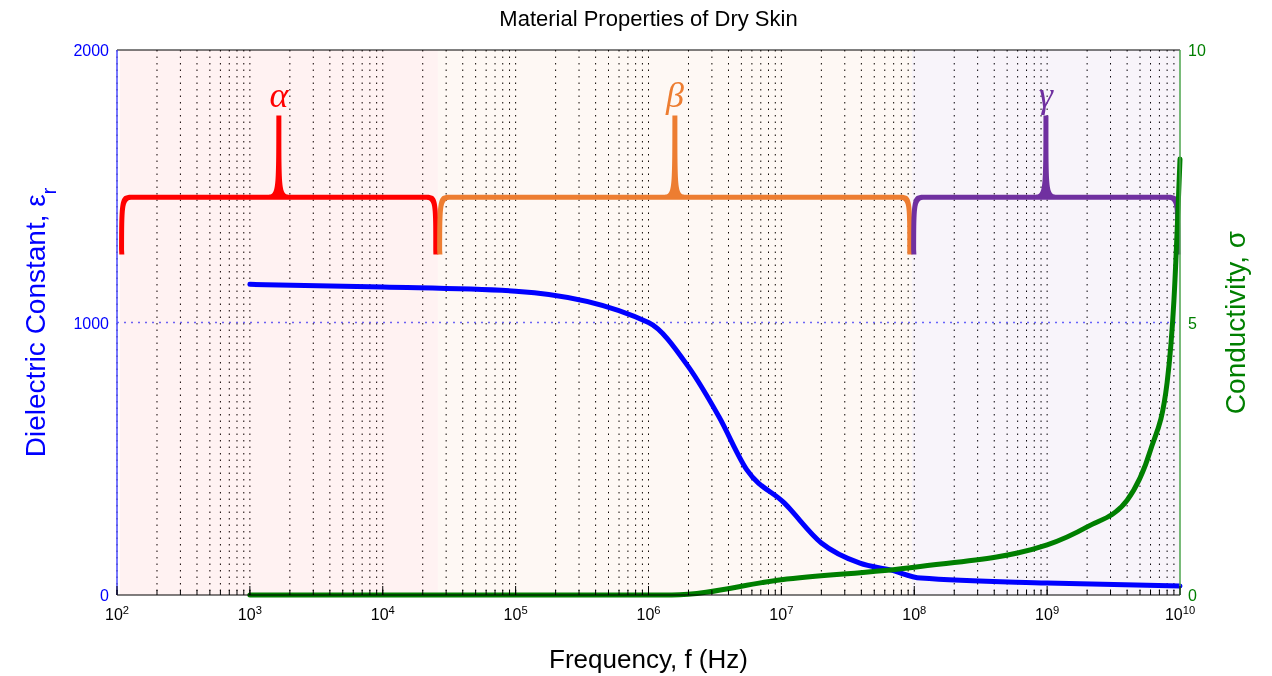 This screenshot has height=676, width=1272. Describe the element at coordinates (1192, 595) in the screenshot. I see `y2-tick-label: 0` at that location.